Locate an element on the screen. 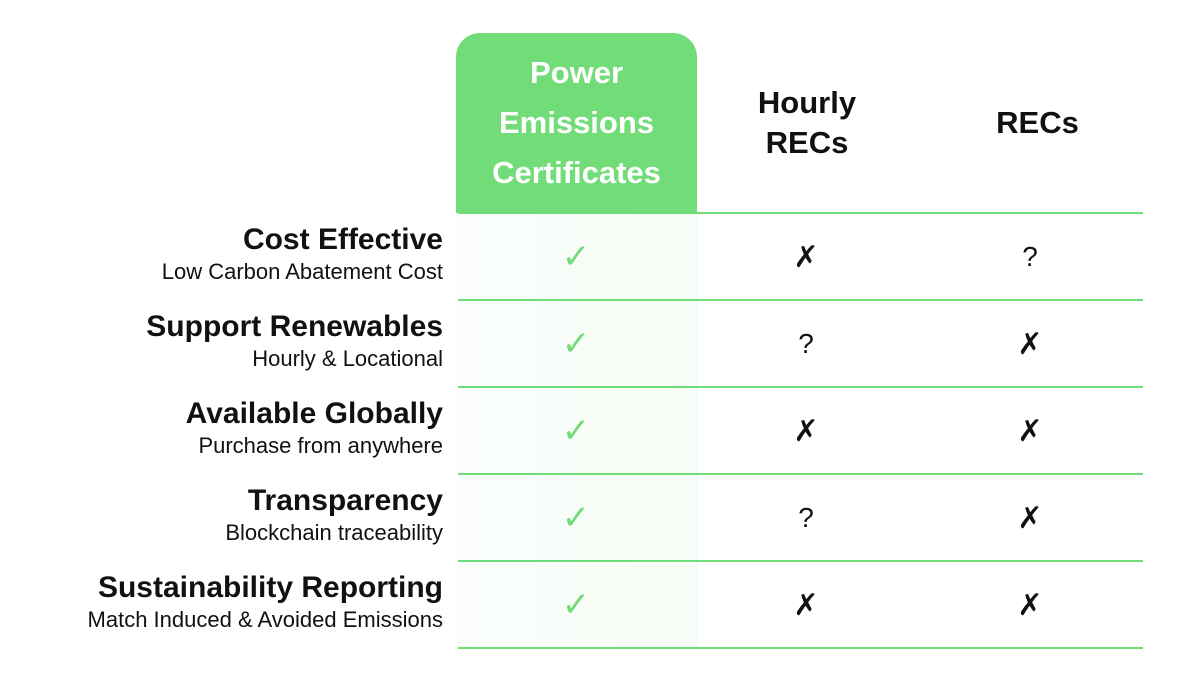 Image resolution: width=1183 pixels, height=679 pixels. row-title: Cost Effective is located at coordinates (342, 239).